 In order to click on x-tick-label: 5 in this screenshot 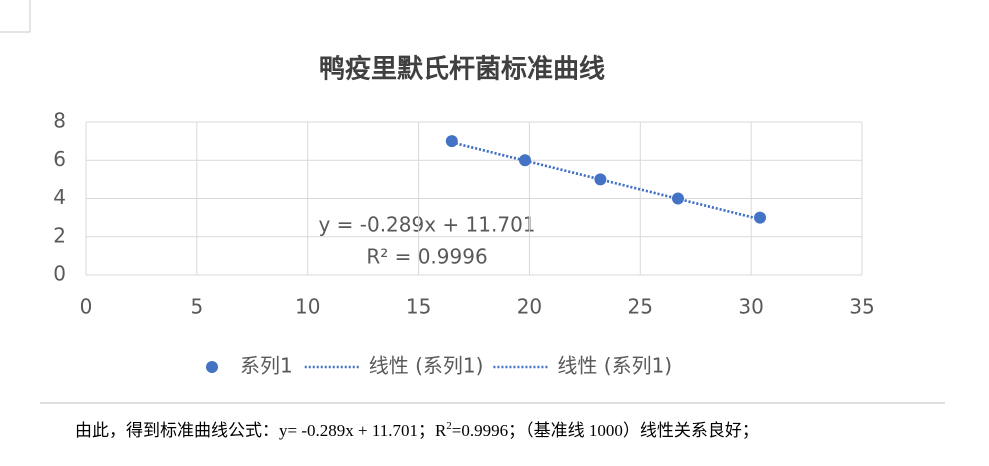, I will do `click(196, 307)`.